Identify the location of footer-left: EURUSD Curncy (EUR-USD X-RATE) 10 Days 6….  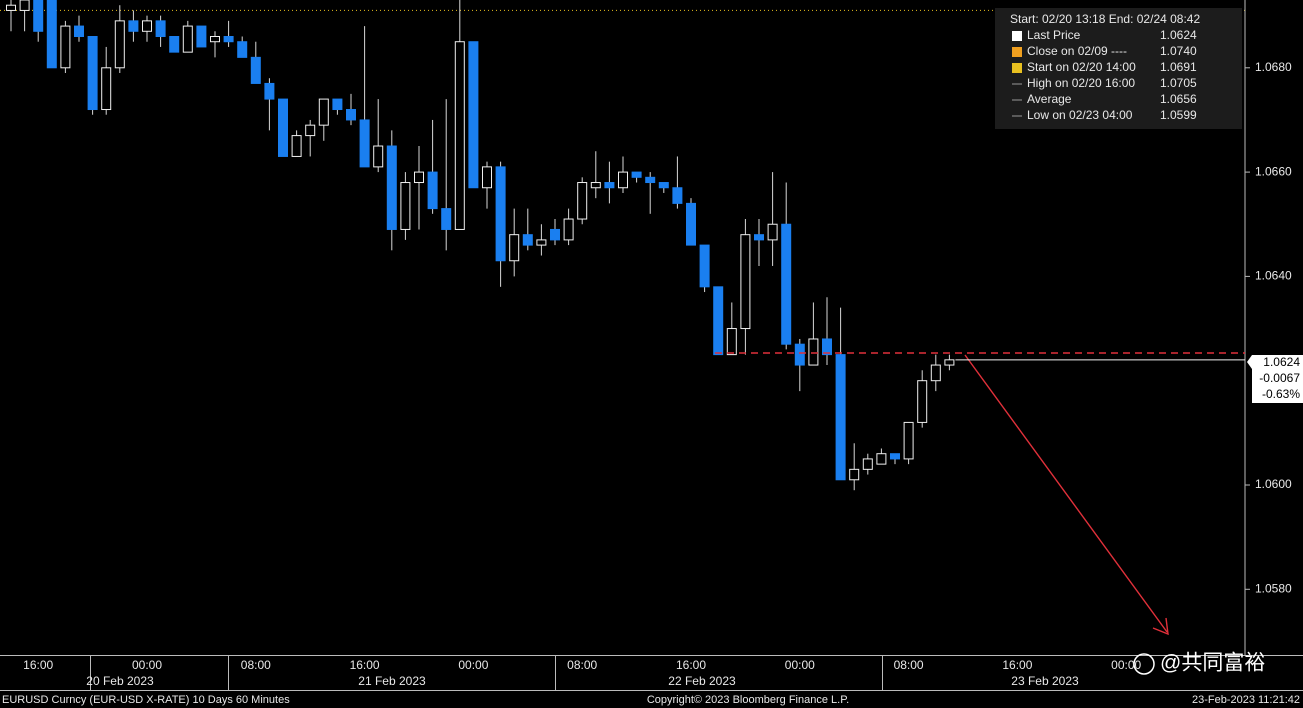
(146, 700).